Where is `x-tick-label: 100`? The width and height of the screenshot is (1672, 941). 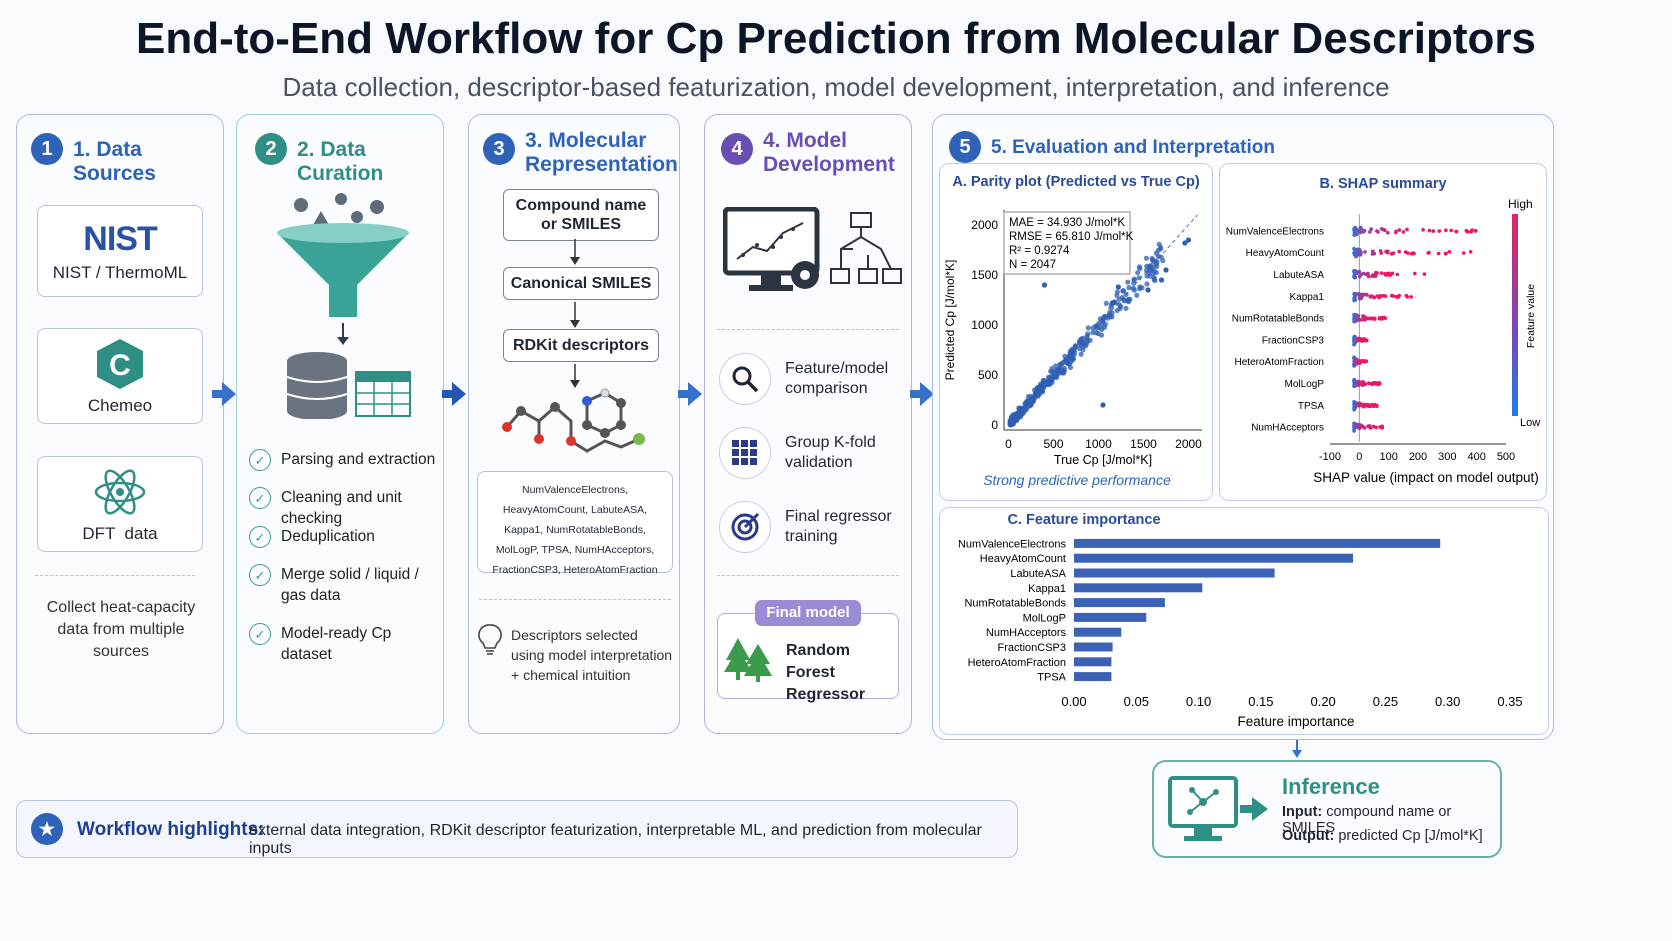 x-tick-label: 100 is located at coordinates (1388, 457).